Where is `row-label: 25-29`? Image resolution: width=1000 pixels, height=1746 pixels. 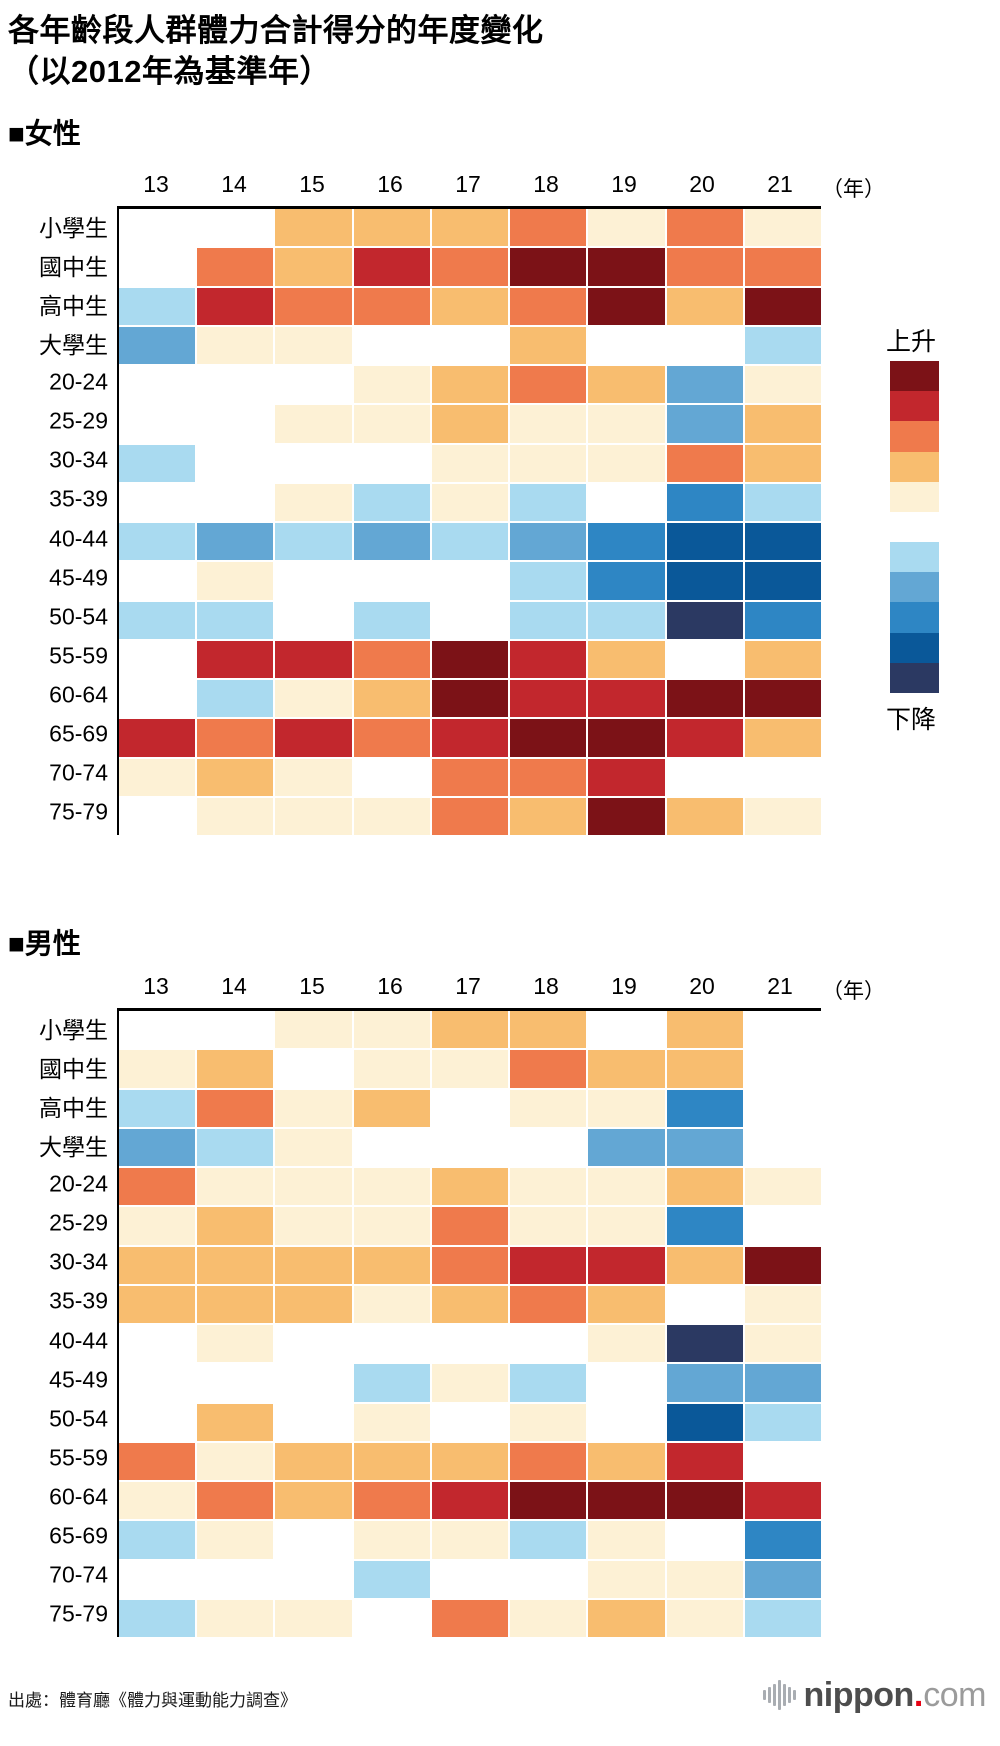
row-label: 25-29 is located at coordinates (78, 420).